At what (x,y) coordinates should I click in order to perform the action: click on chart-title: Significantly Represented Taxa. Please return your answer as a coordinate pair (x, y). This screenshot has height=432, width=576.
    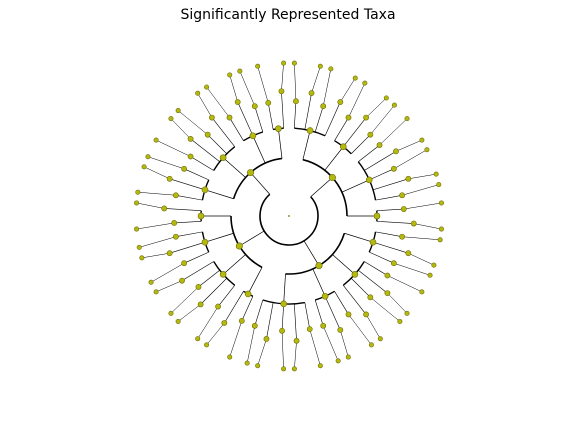
    Looking at the image, I should click on (288, 15).